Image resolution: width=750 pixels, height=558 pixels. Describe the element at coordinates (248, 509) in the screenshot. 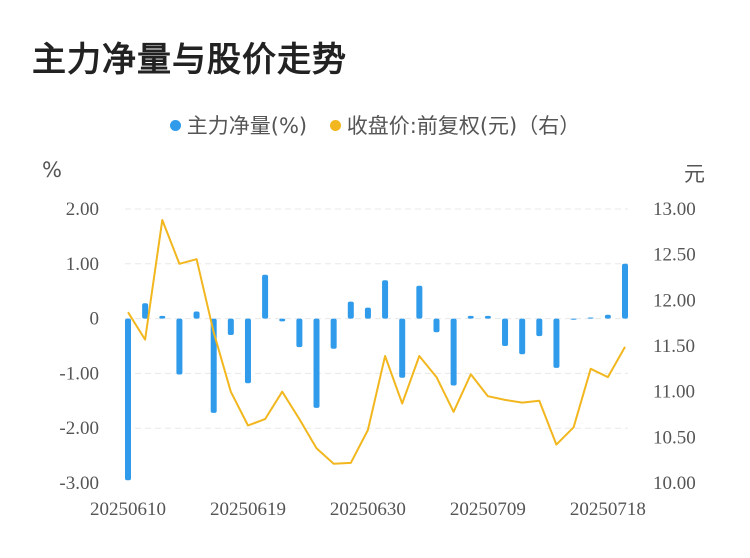

I see `x-tick-label: 20250619` at that location.